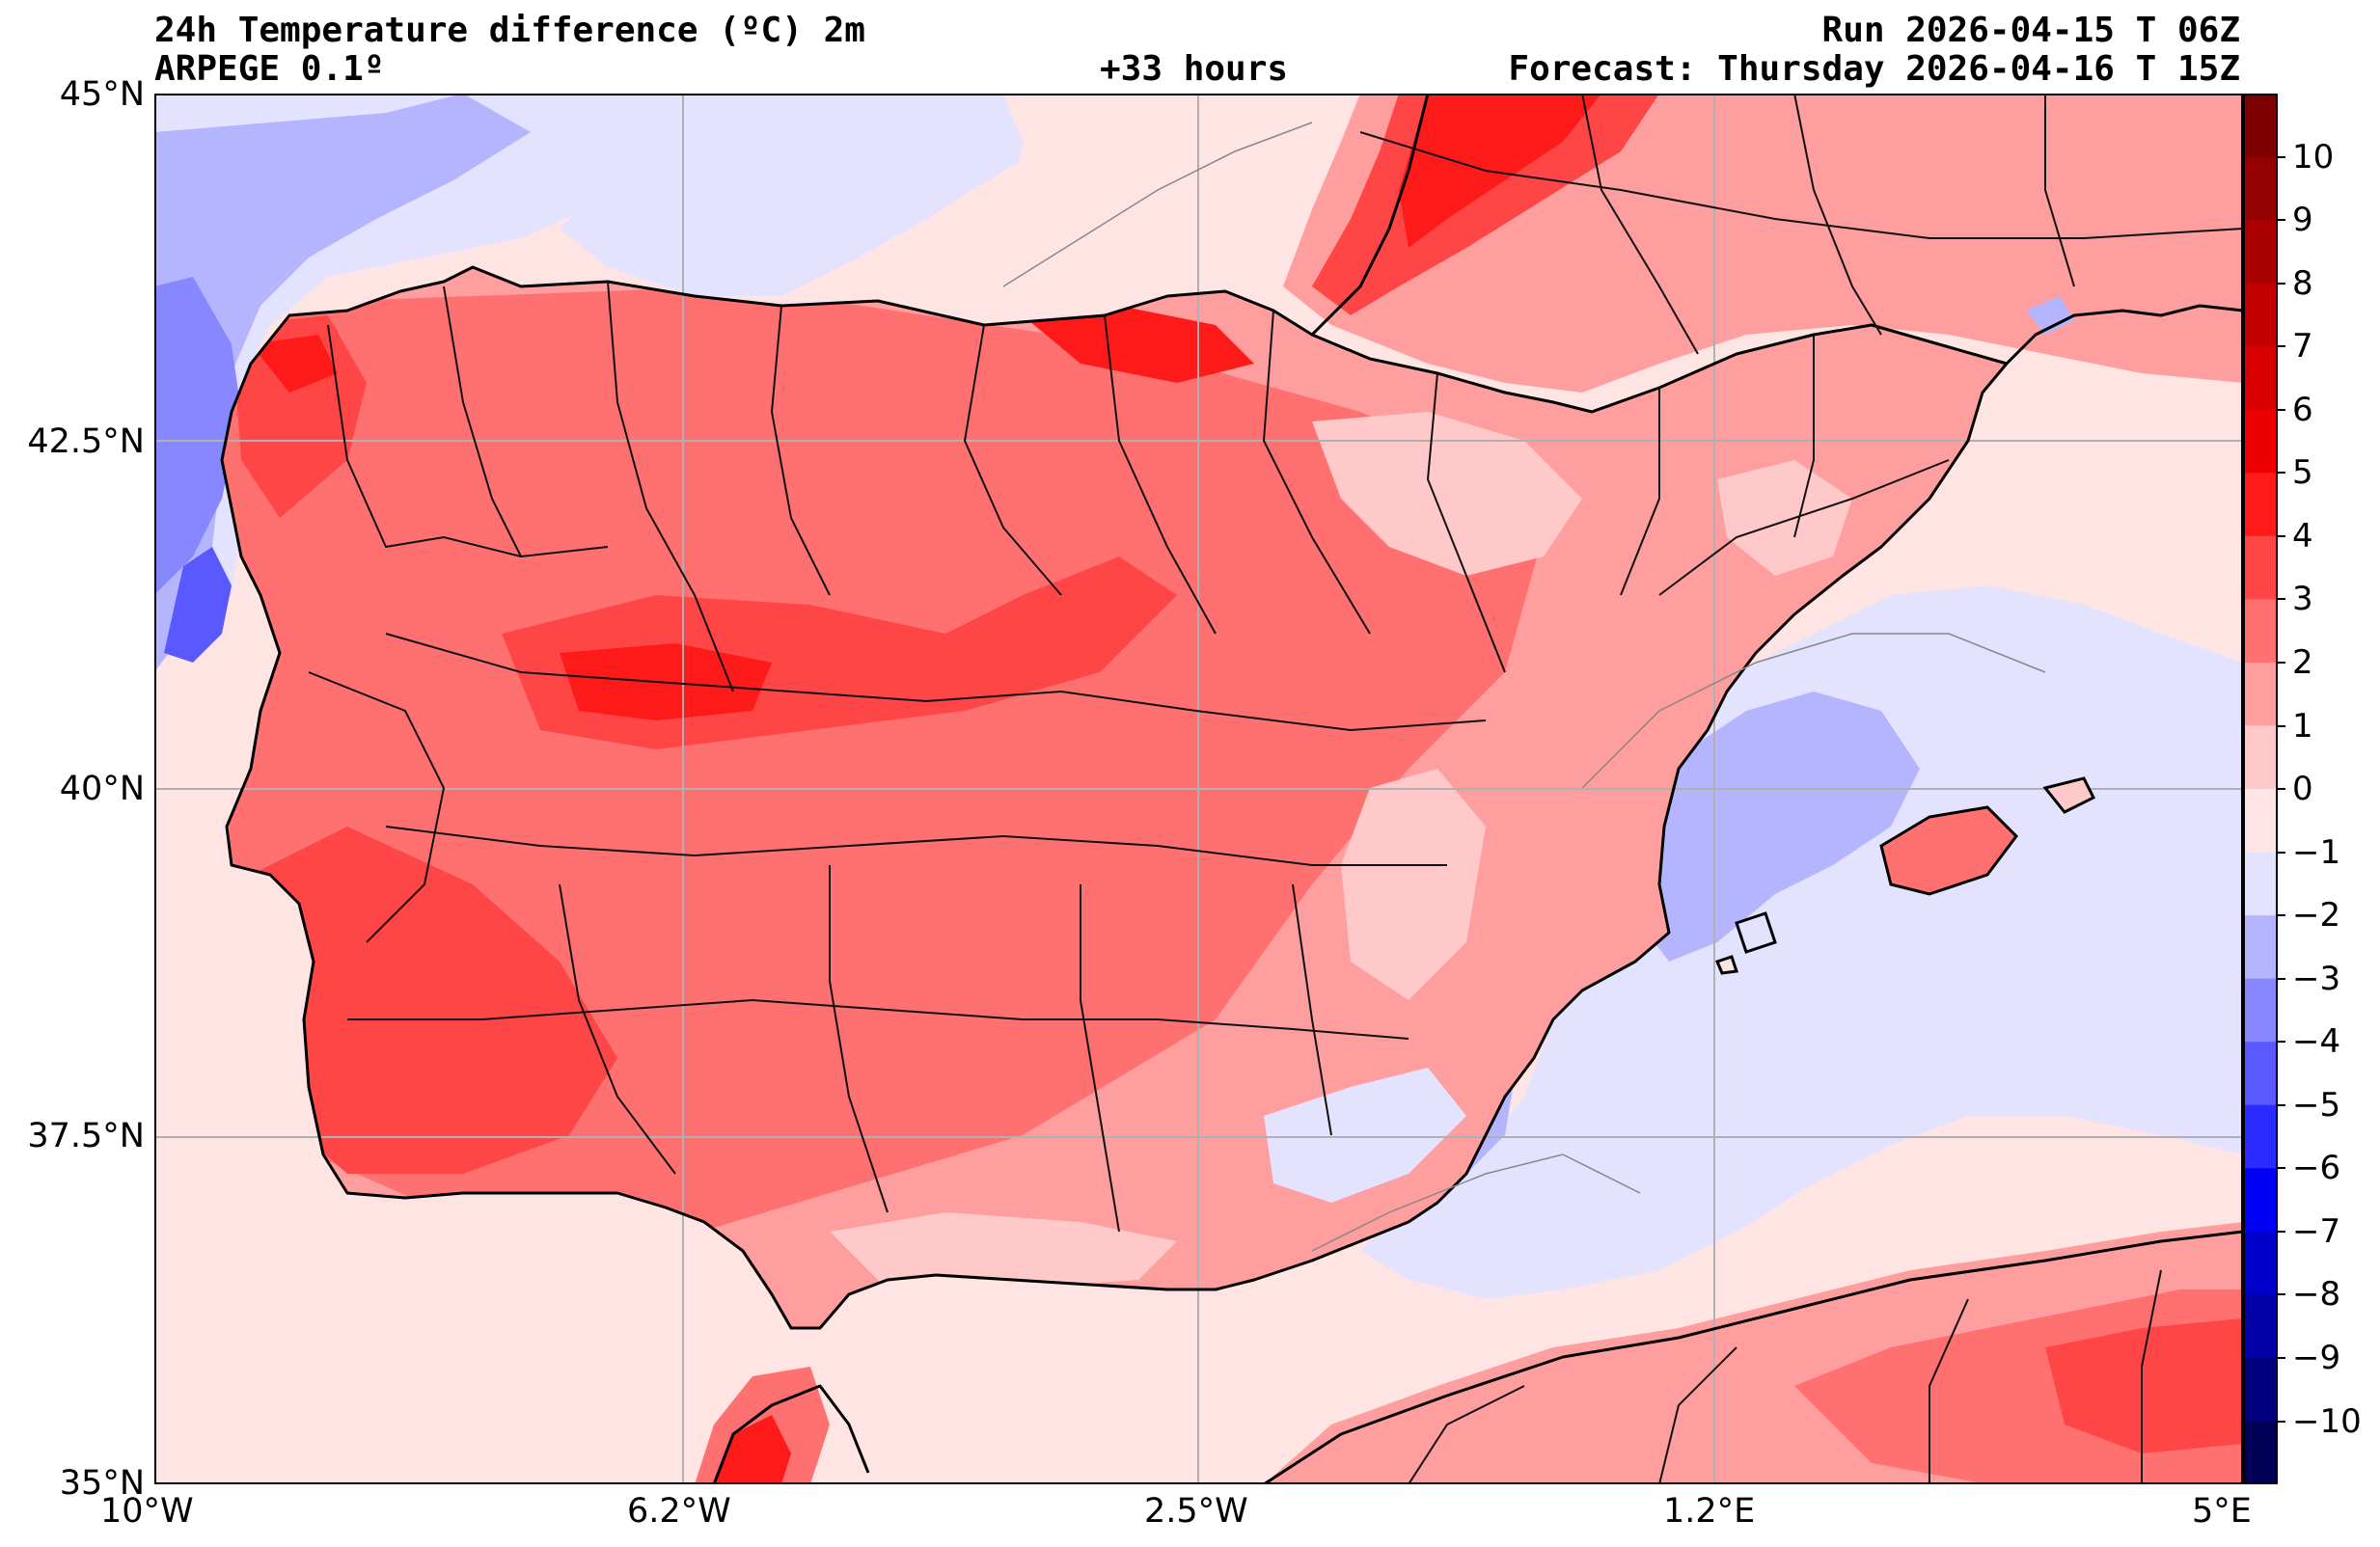 This screenshot has height=1547, width=2380. Describe the element at coordinates (1003, 1250) in the screenshot. I see `iberia-light-south` at that location.